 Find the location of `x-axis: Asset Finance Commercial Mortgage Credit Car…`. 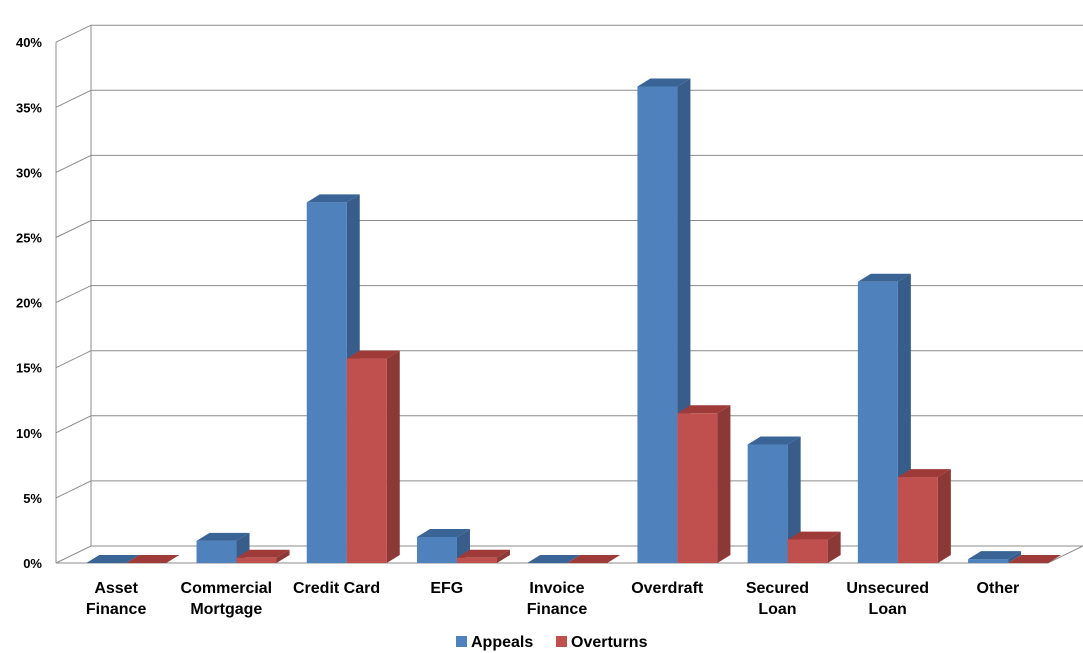

x-axis: Asset Finance Commercial Mortgage Credit Car… is located at coordinates (552, 599).